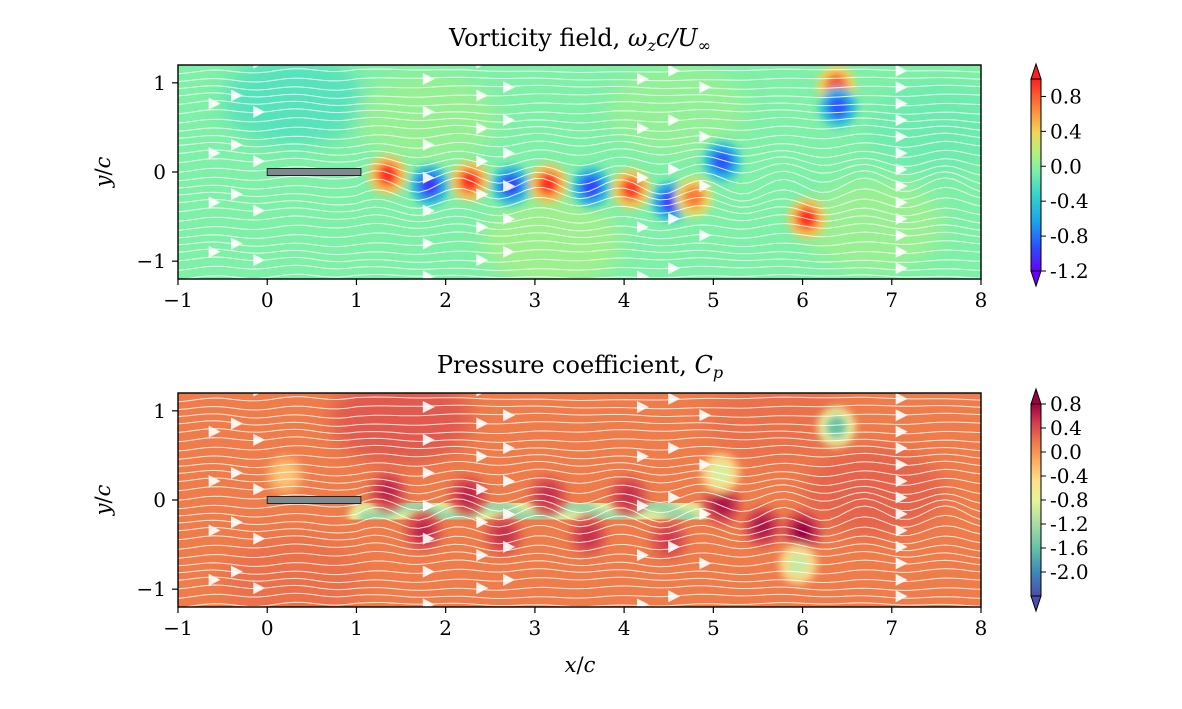 Image resolution: width=1182 pixels, height=709 pixels. What do you see at coordinates (575, 623) in the screenshot?
I see `pressure-x-axis: −1 0 1 2 3 4 5 6 7 8` at bounding box center [575, 623].